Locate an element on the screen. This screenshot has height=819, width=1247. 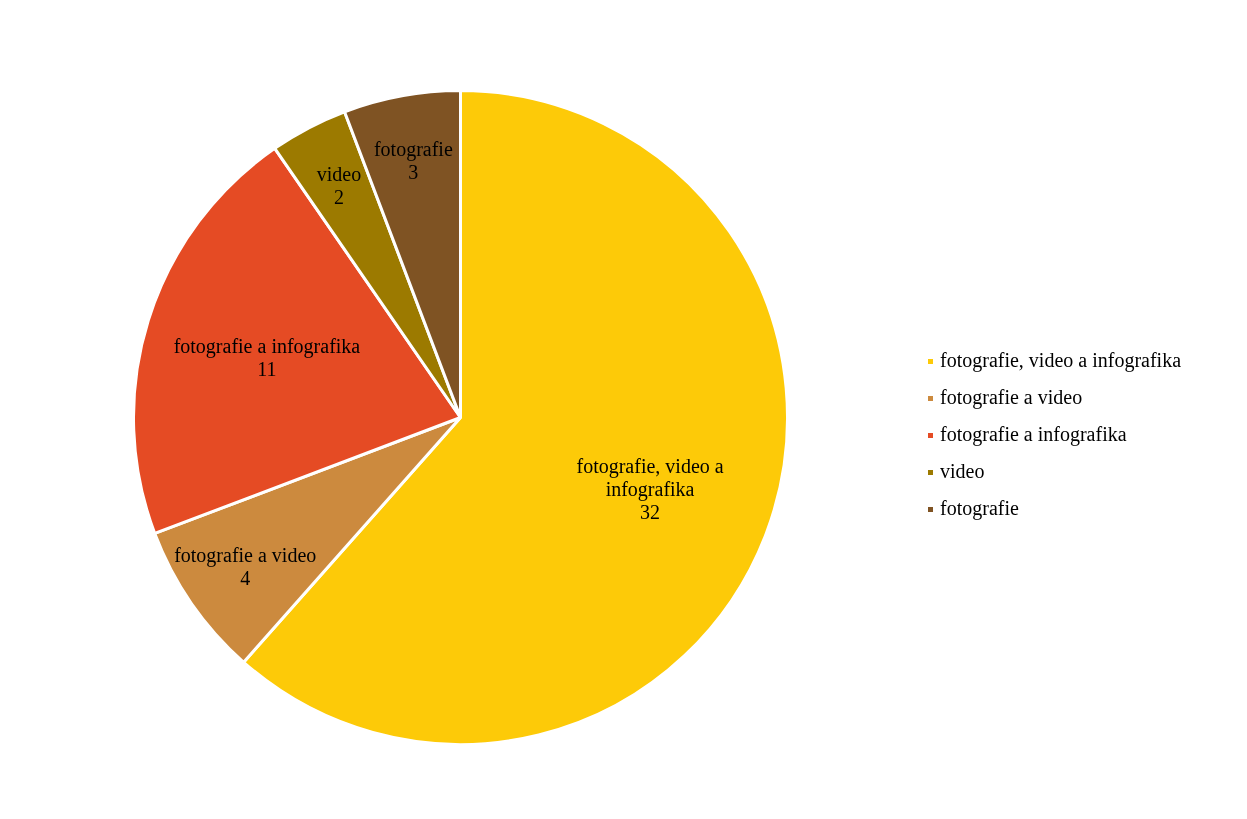
legend-label: fotografie, video a infografika is located at coordinates (1061, 360).